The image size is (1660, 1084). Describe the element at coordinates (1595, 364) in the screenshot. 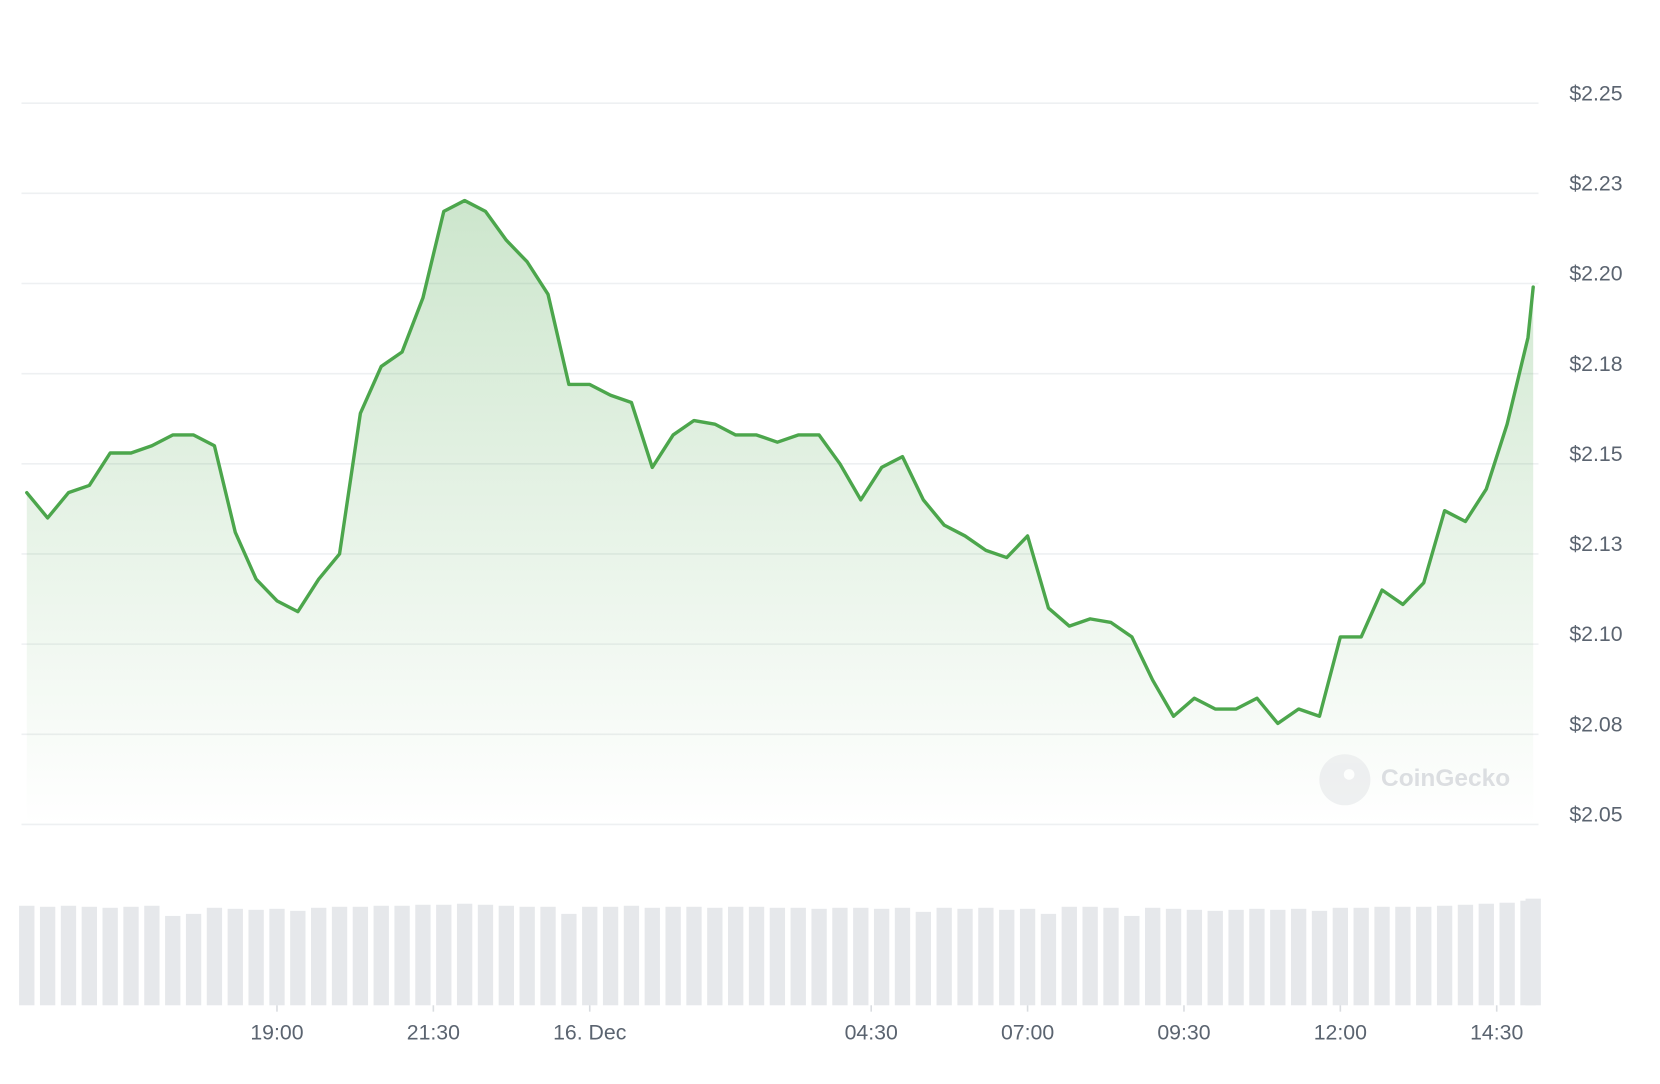

I see `y-tick-label: $2.18` at that location.